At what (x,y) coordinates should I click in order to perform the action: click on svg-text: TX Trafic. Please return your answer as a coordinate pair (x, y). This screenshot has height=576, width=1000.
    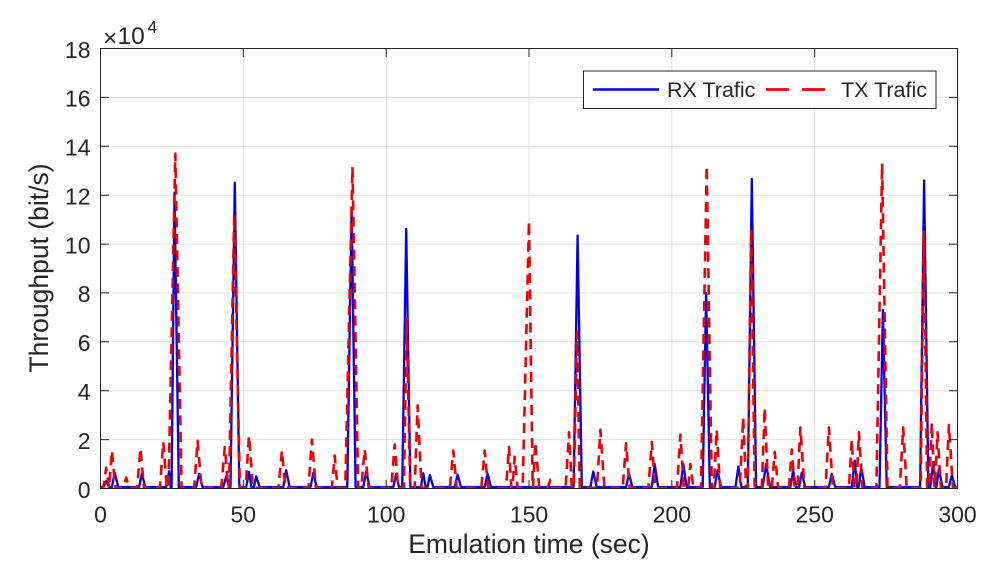
    Looking at the image, I should click on (884, 90).